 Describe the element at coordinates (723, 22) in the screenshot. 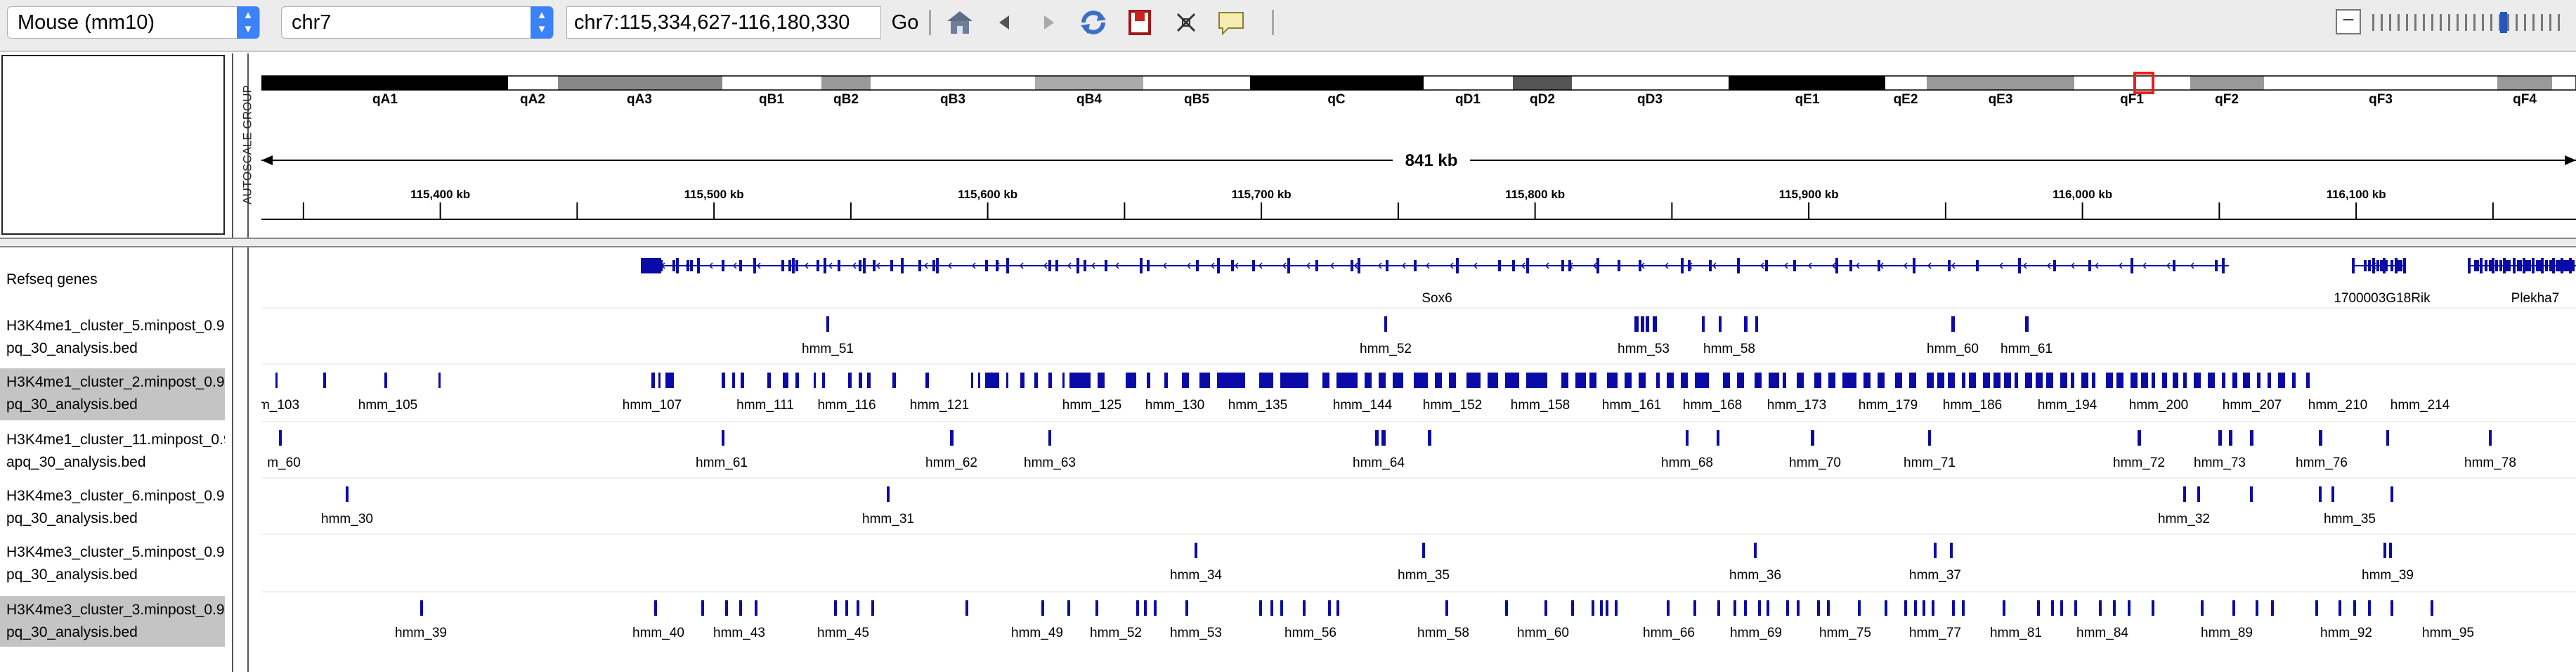

I see `locus-input: chr7:115,334,627-116,180,330` at that location.